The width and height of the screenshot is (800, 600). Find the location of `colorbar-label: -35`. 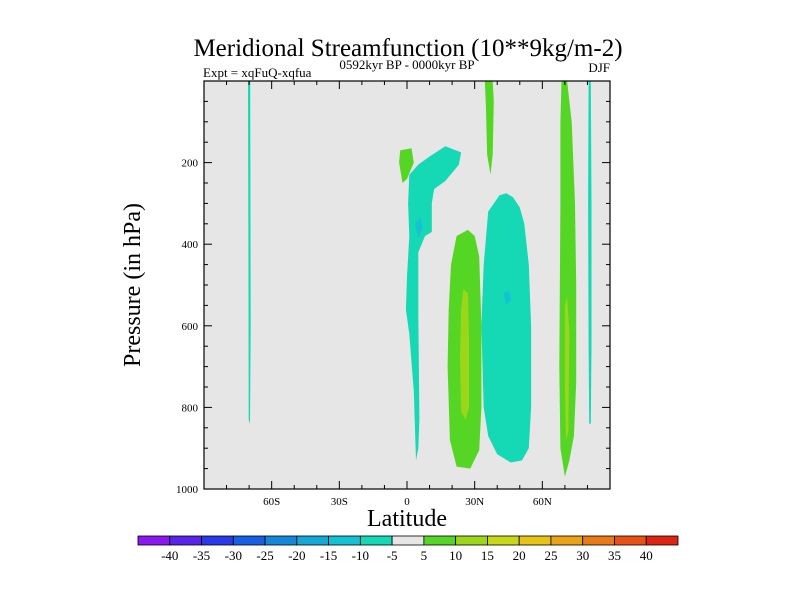

colorbar-label: -35 is located at coordinates (201, 555).